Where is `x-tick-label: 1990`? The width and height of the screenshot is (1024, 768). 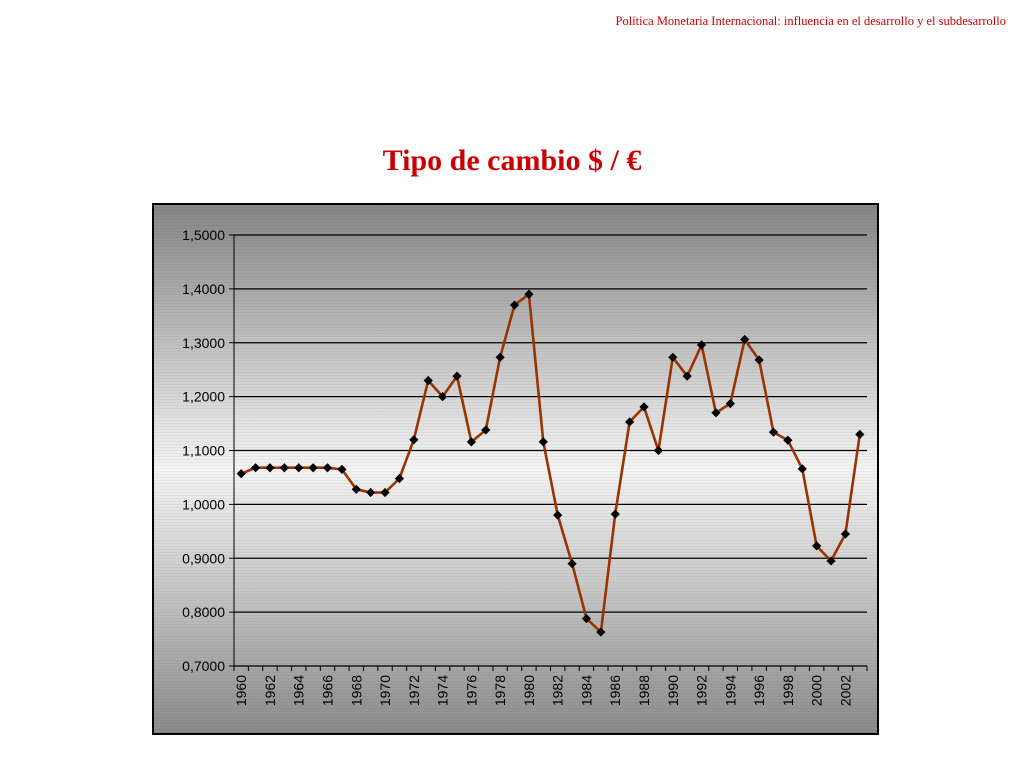 x-tick-label: 1990 is located at coordinates (673, 690).